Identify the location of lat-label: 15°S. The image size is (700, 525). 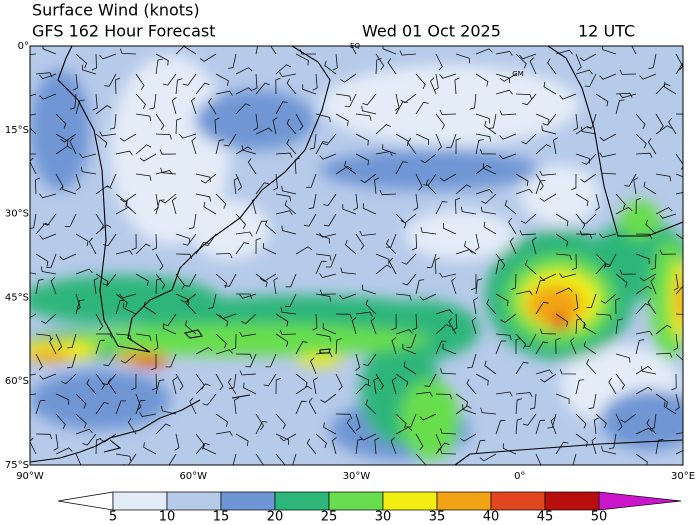
(17, 130).